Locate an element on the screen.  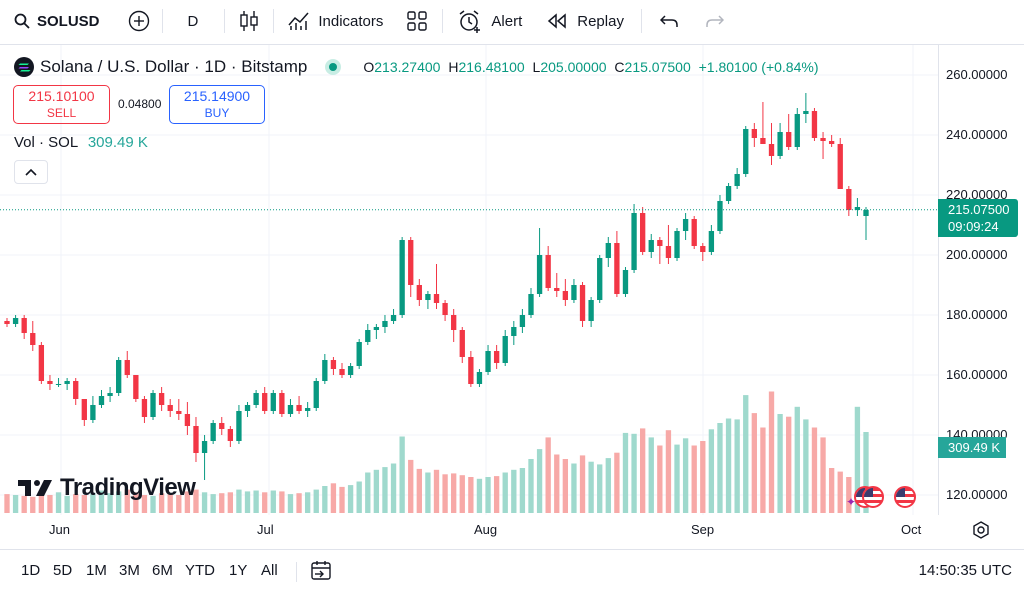
chart-type-button is located at coordinates (249, 21).